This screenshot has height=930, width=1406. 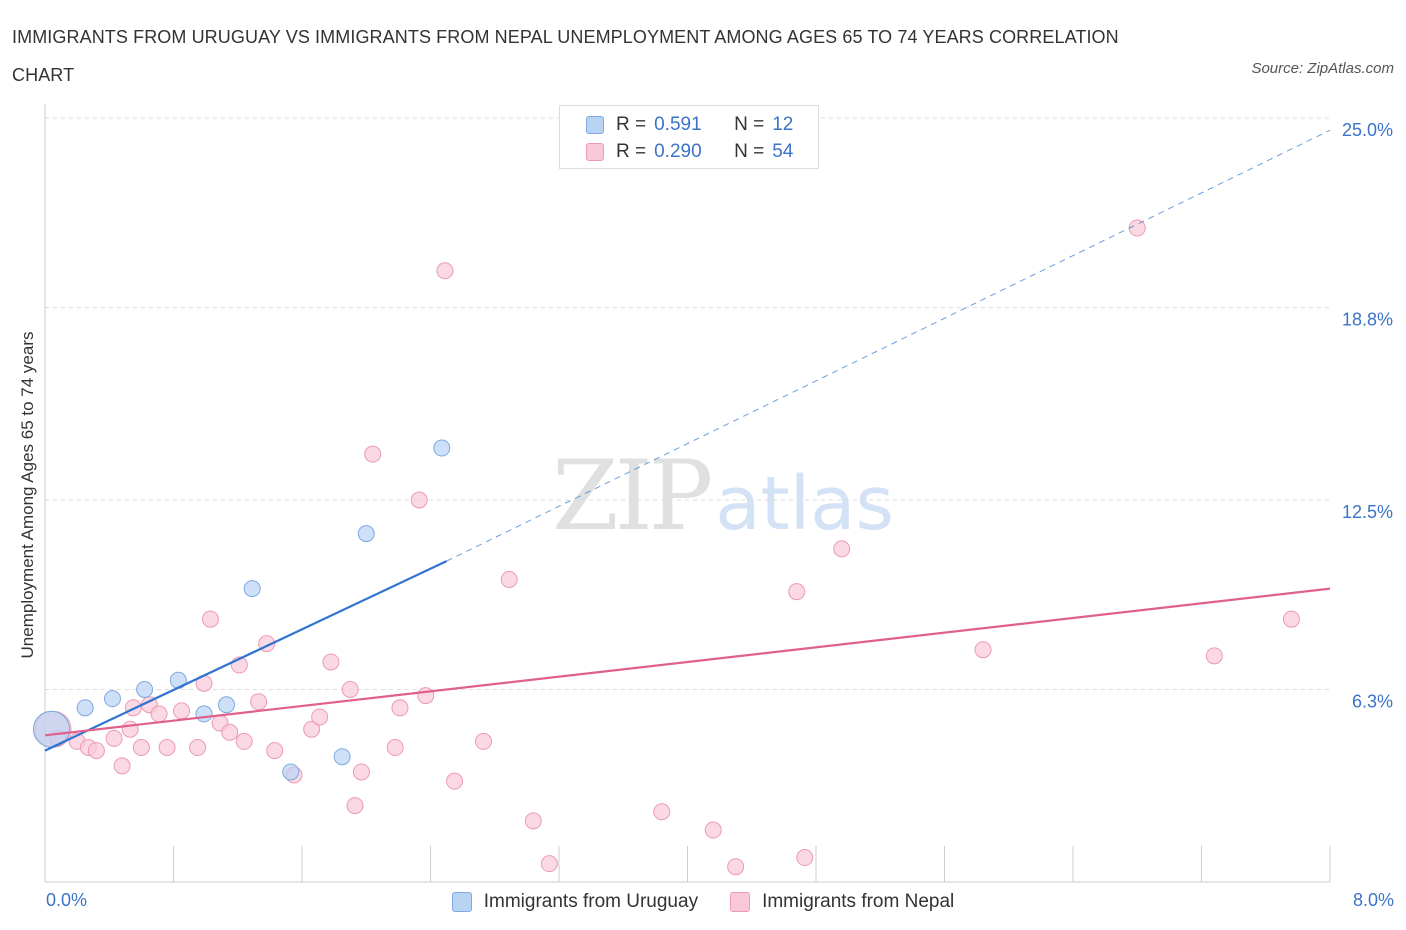 I want to click on series-legend-nepal: Immigrants from Nepal, so click(x=842, y=902).